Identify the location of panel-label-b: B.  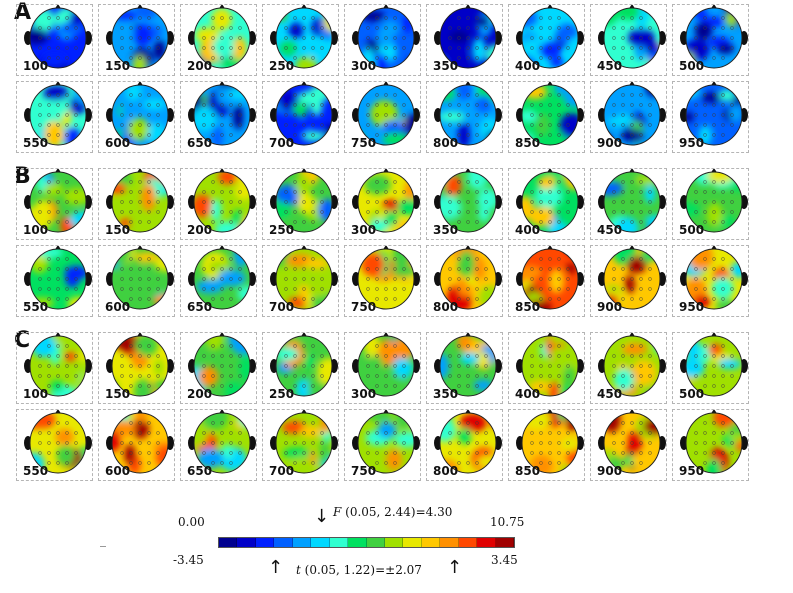
(22, 176).